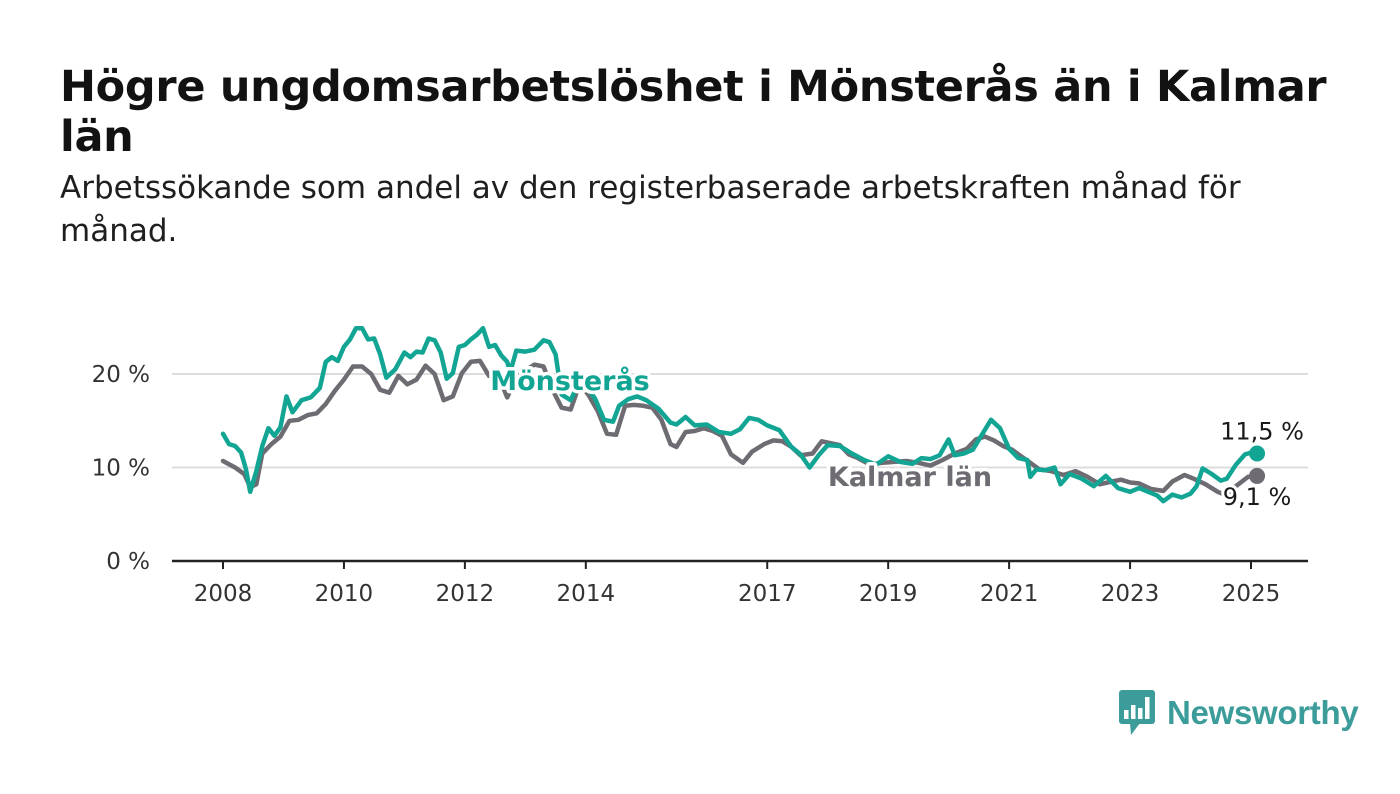  Describe the element at coordinates (1251, 594) in the screenshot. I see `x-tick-label: 2025` at that location.